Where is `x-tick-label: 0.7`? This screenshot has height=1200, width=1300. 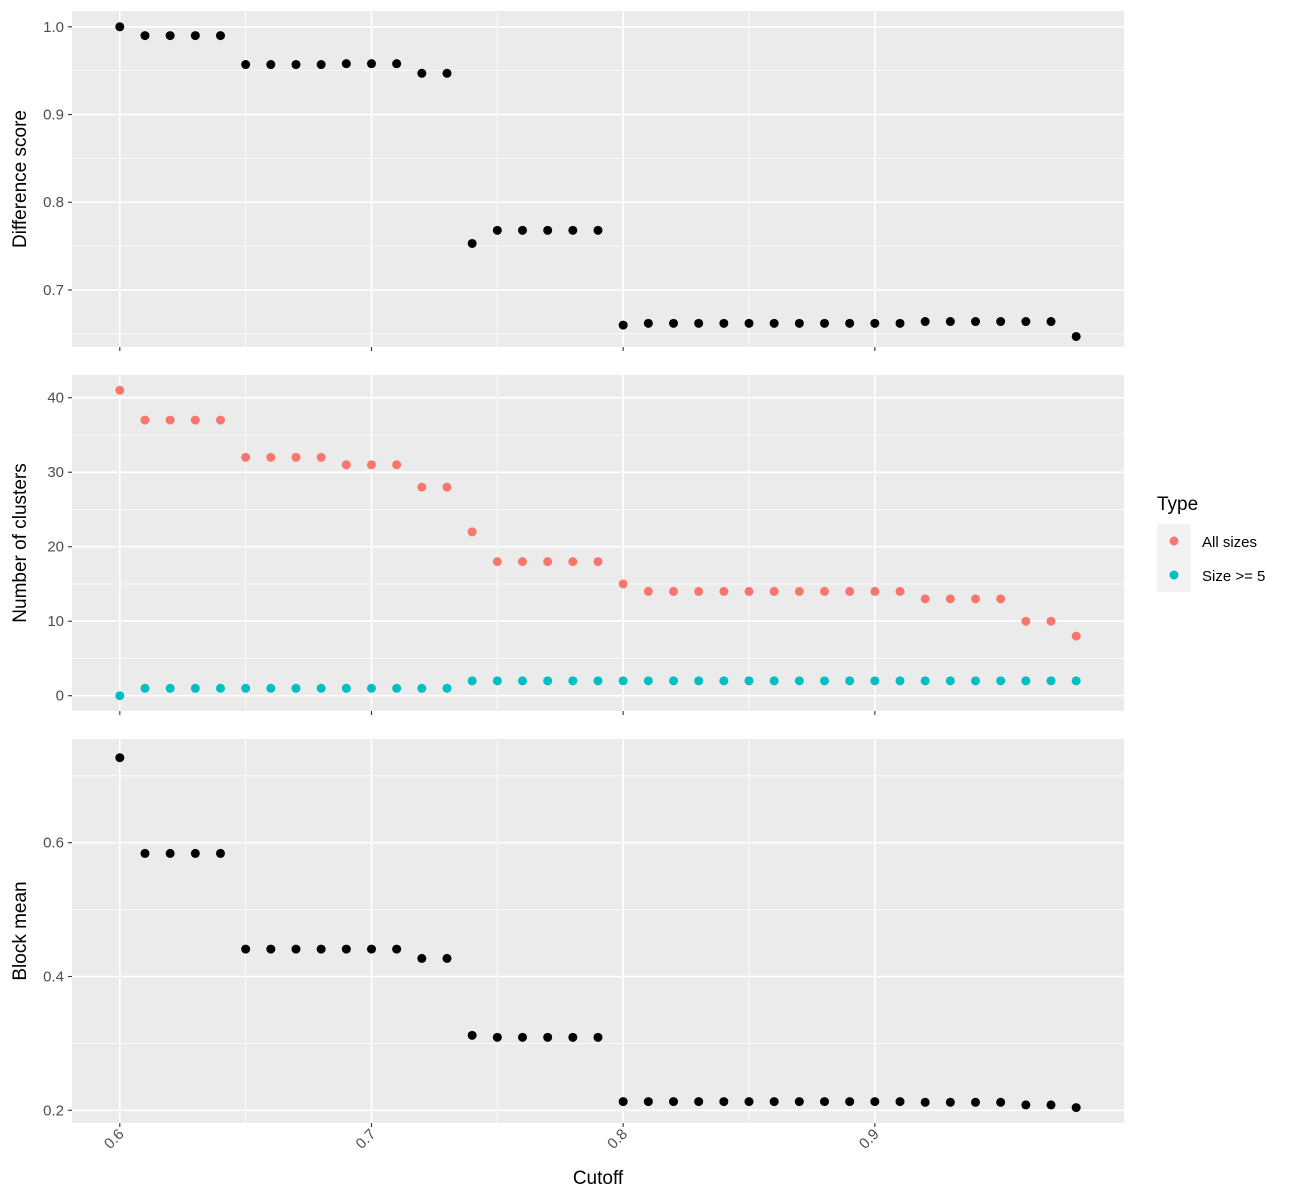 x-tick-label: 0.7 is located at coordinates (366, 1139).